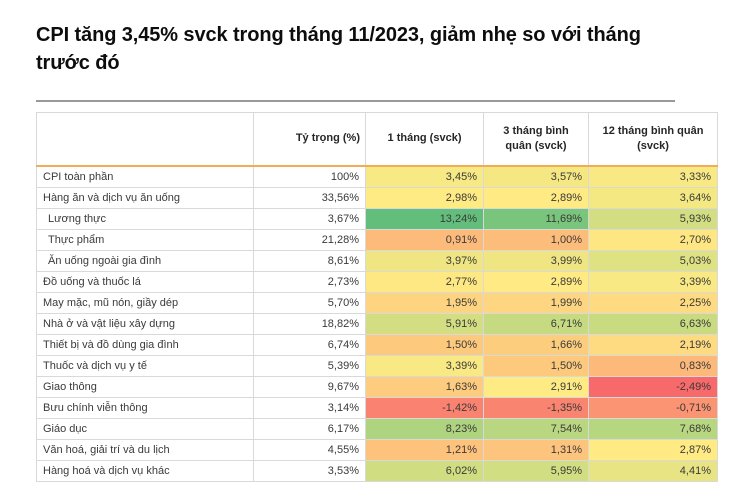 The height and width of the screenshot is (484, 740). What do you see at coordinates (309, 176) in the screenshot?
I see `weight-cell: 100%` at bounding box center [309, 176].